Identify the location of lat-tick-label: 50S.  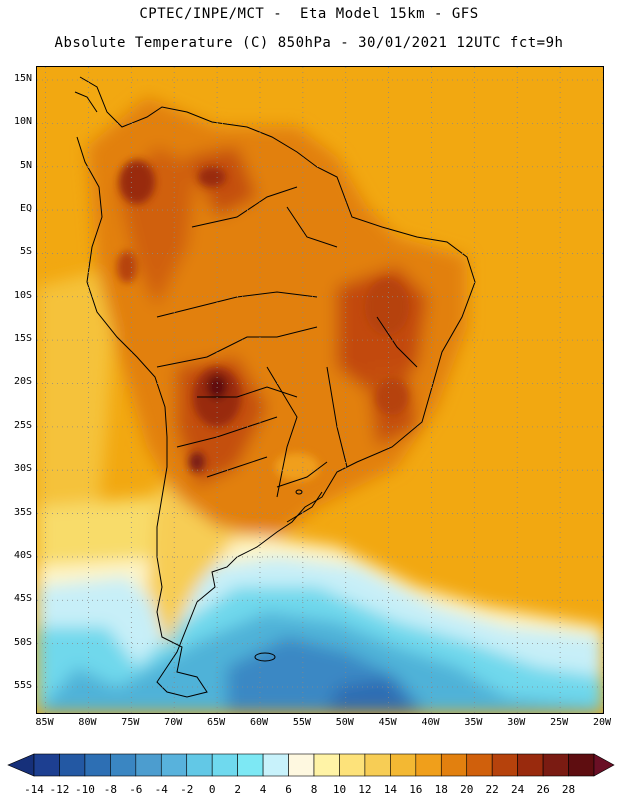
(22, 642).